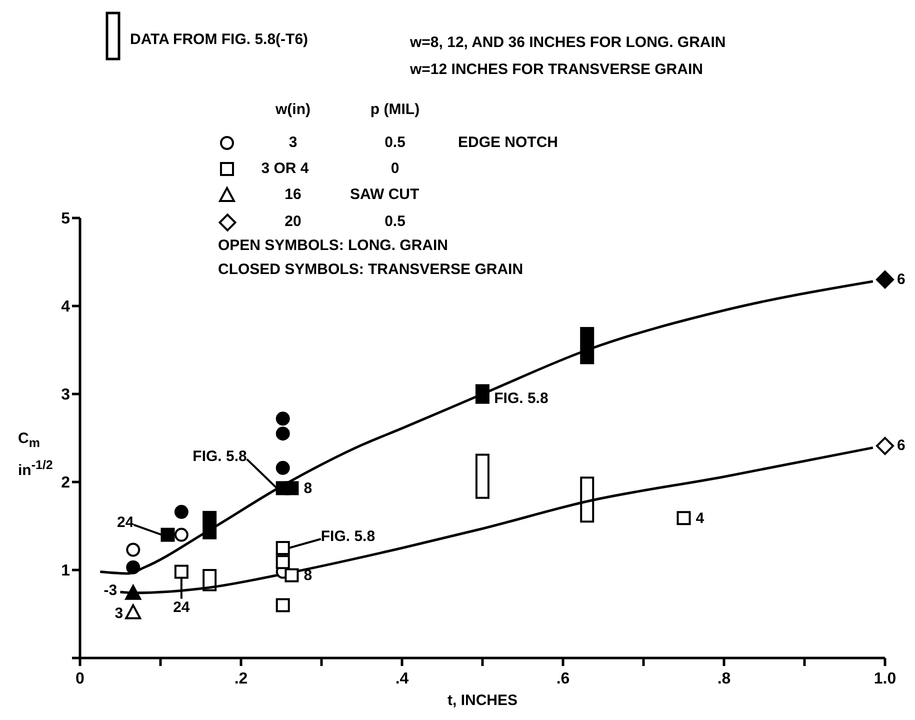  Describe the element at coordinates (293, 142) in the screenshot. I see `text: 3` at that location.